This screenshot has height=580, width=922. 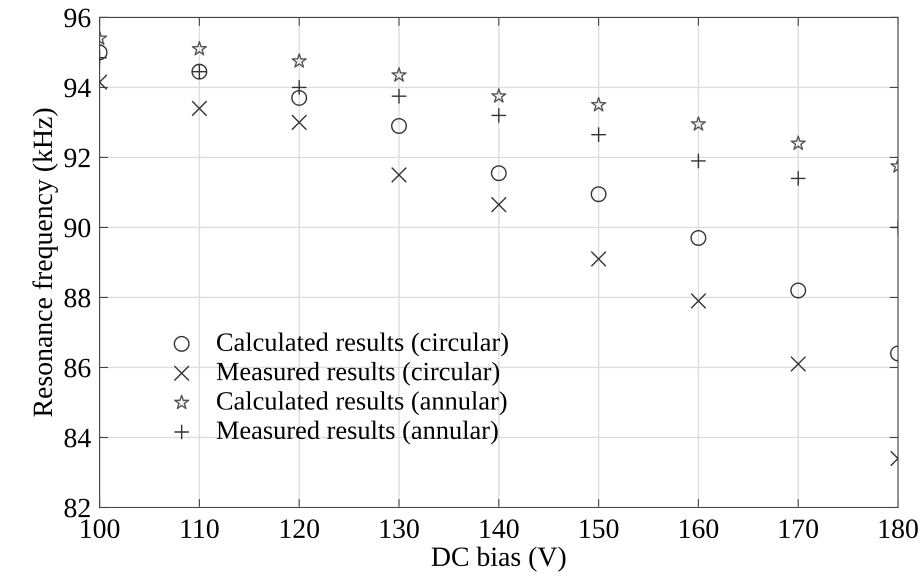 I want to click on y-tick-label: 94, so click(x=77, y=88).